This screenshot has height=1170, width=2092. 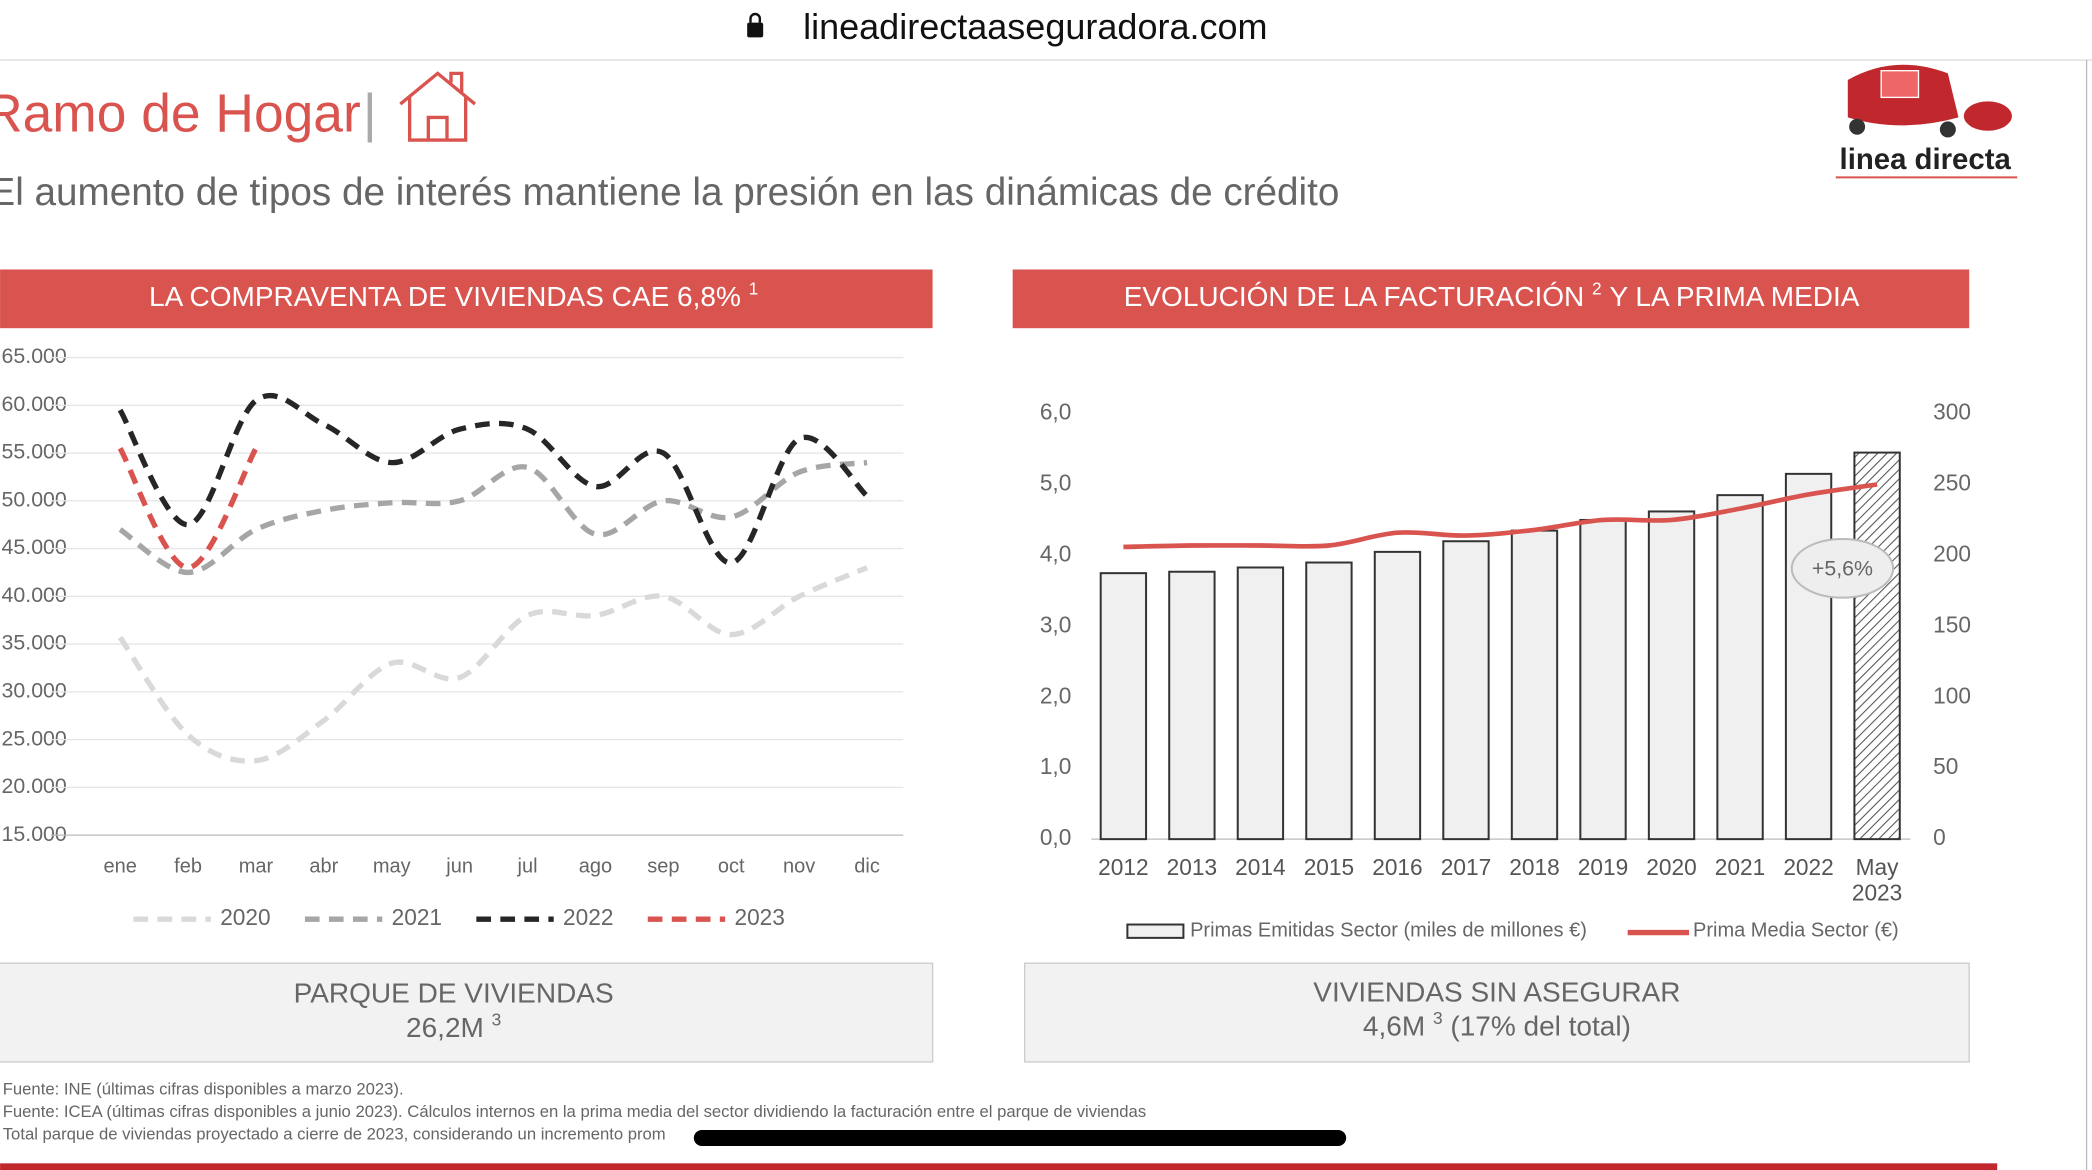 I want to click on legend-label: 2022, so click(x=588, y=917).